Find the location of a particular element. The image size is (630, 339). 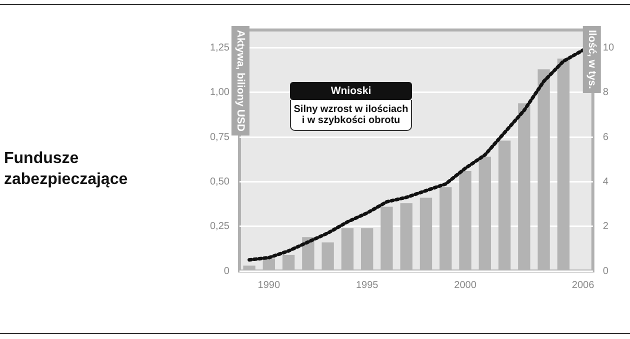

x-tick-label: 1990 is located at coordinates (269, 285).